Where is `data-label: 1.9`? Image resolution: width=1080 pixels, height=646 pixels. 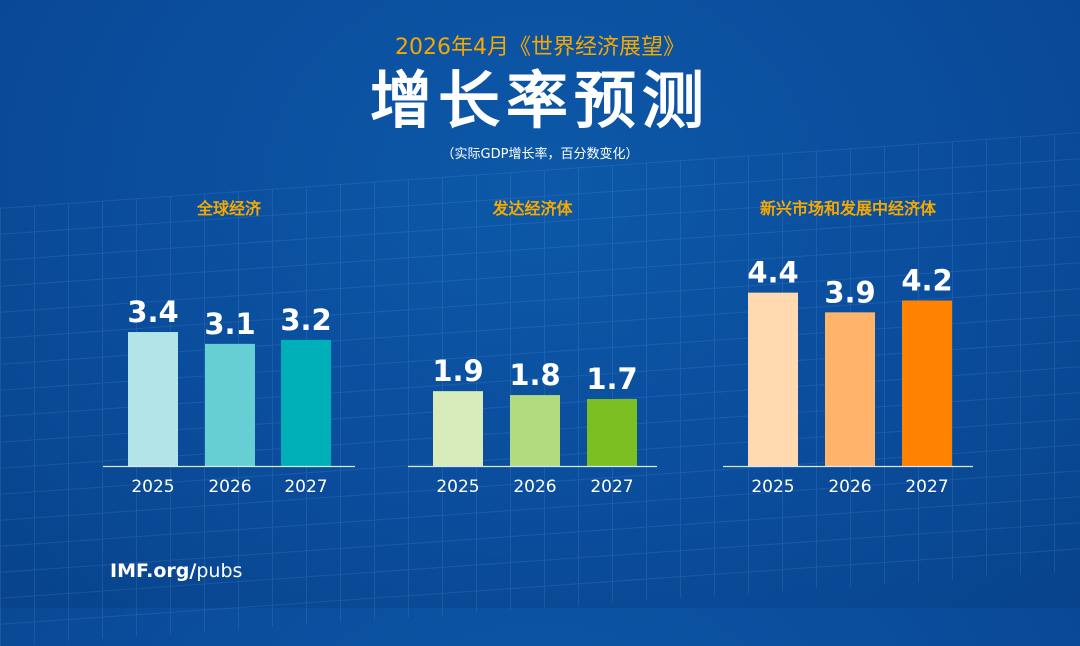 data-label: 1.9 is located at coordinates (457, 371).